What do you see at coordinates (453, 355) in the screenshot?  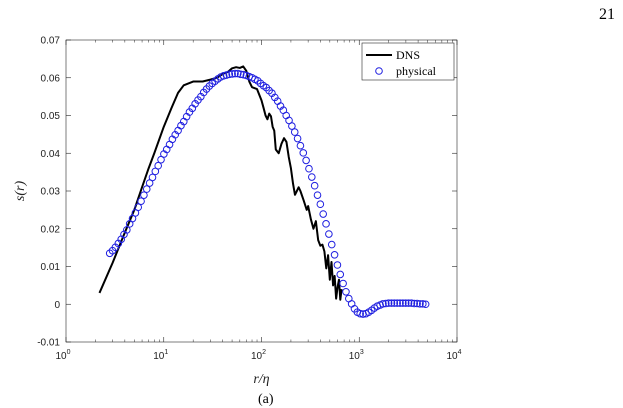 I see `x-tick-label: 10⁴` at bounding box center [453, 355].